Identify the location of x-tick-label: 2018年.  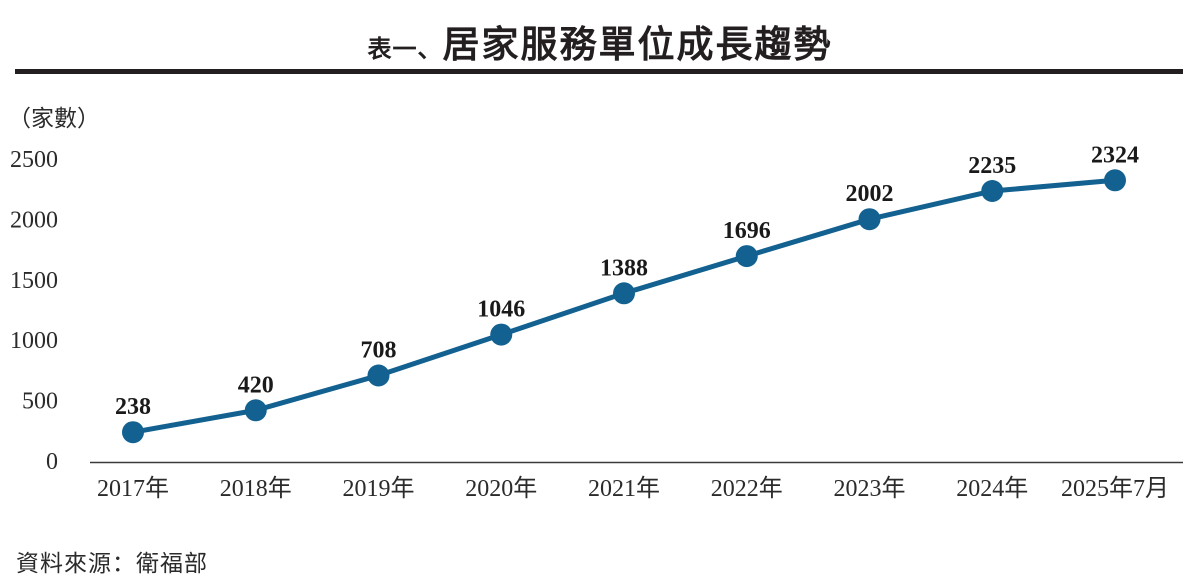
(256, 488).